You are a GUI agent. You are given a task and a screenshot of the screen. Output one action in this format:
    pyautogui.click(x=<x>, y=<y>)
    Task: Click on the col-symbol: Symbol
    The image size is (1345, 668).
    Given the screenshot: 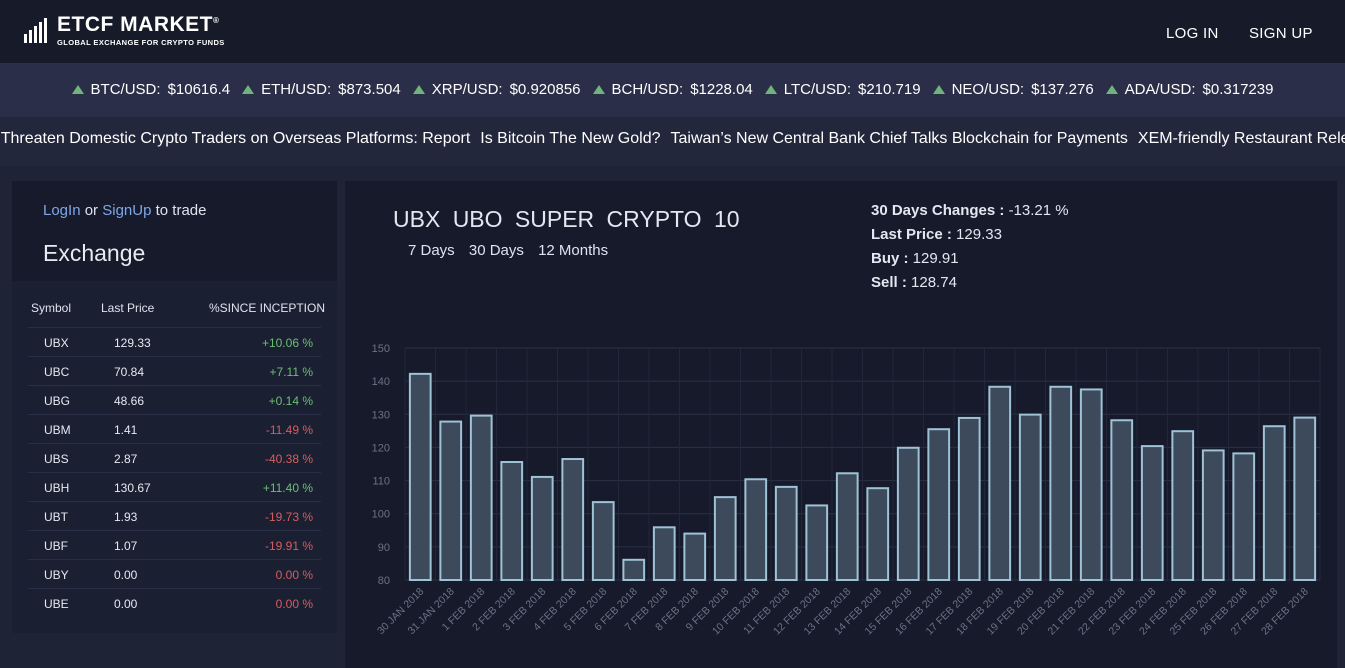 What is the action you would take?
    pyautogui.click(x=51, y=308)
    